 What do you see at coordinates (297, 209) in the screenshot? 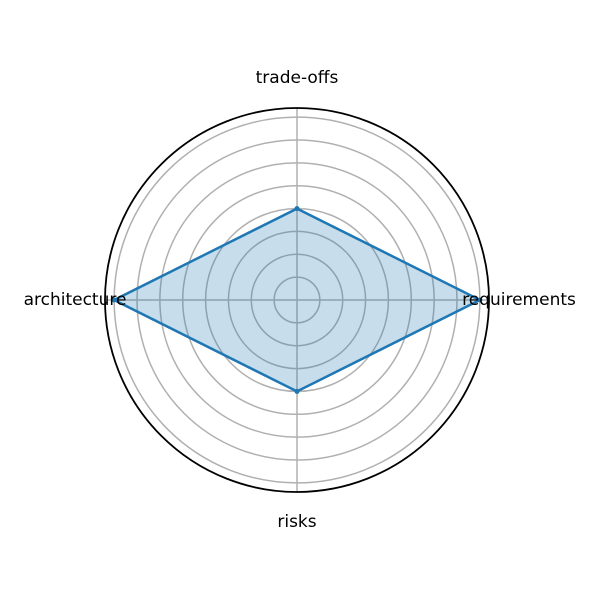
I see `data-point-trade-offs` at bounding box center [297, 209].